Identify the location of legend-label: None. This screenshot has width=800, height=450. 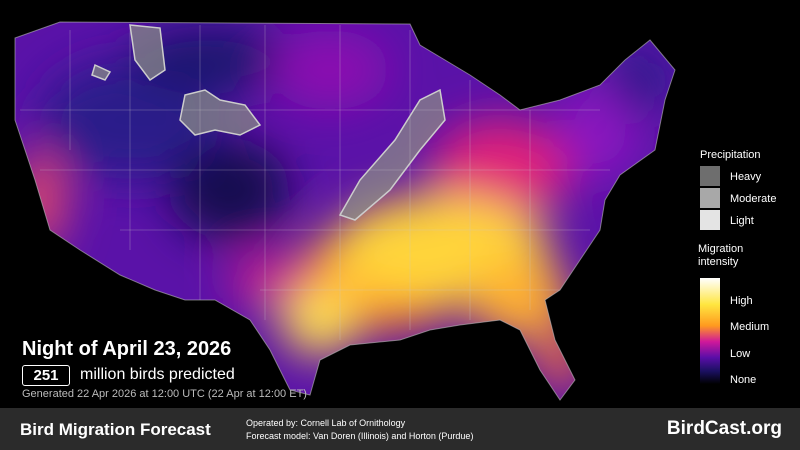
(743, 380).